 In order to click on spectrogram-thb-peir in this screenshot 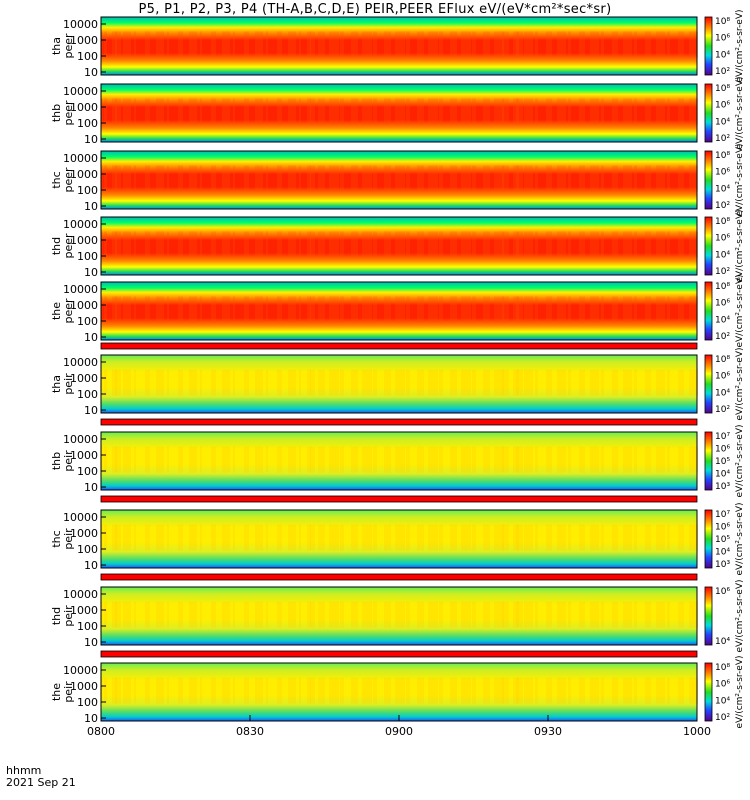, I will do `click(399, 461)`.